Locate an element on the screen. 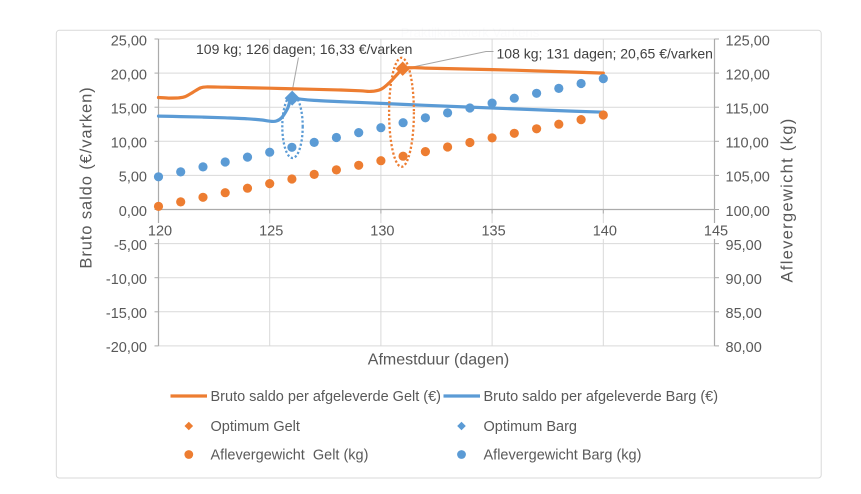  svg-text:Bruto saldo per afgeleverde Ge: Bruto saldo per afgeleverde Gelt (€) is located at coordinates (326, 397).